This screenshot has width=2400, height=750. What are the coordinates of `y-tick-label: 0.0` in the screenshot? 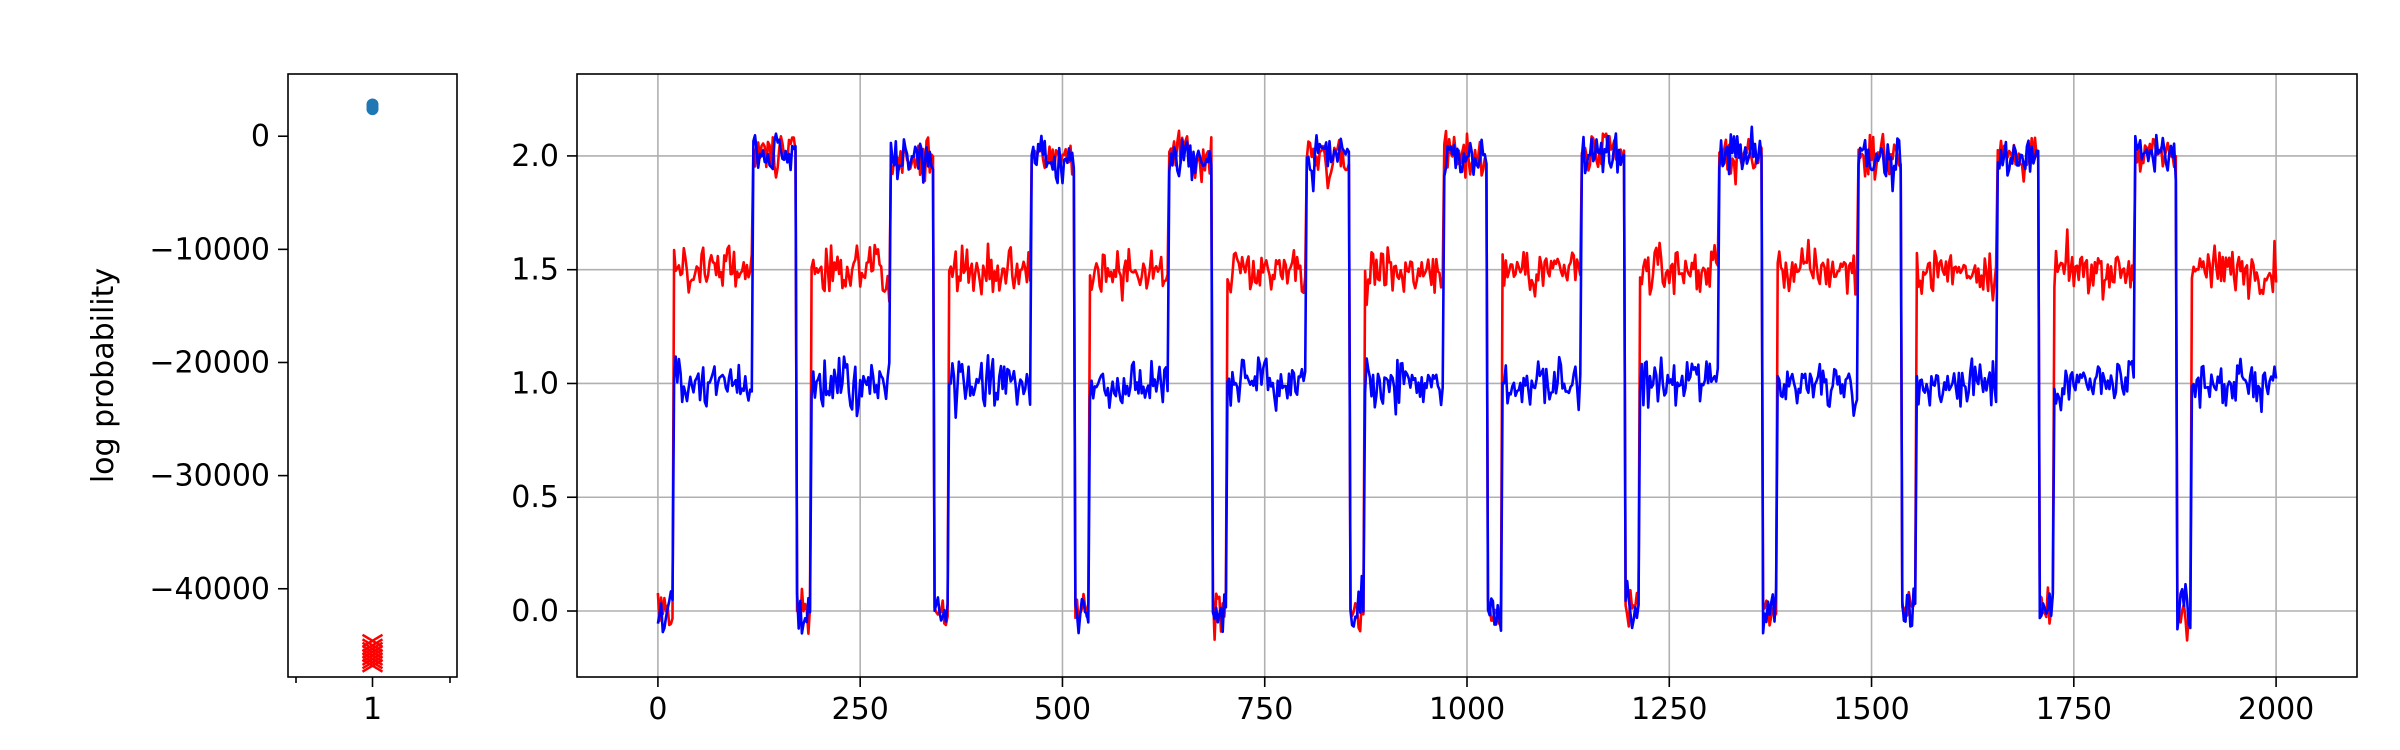 It's located at (535, 611).